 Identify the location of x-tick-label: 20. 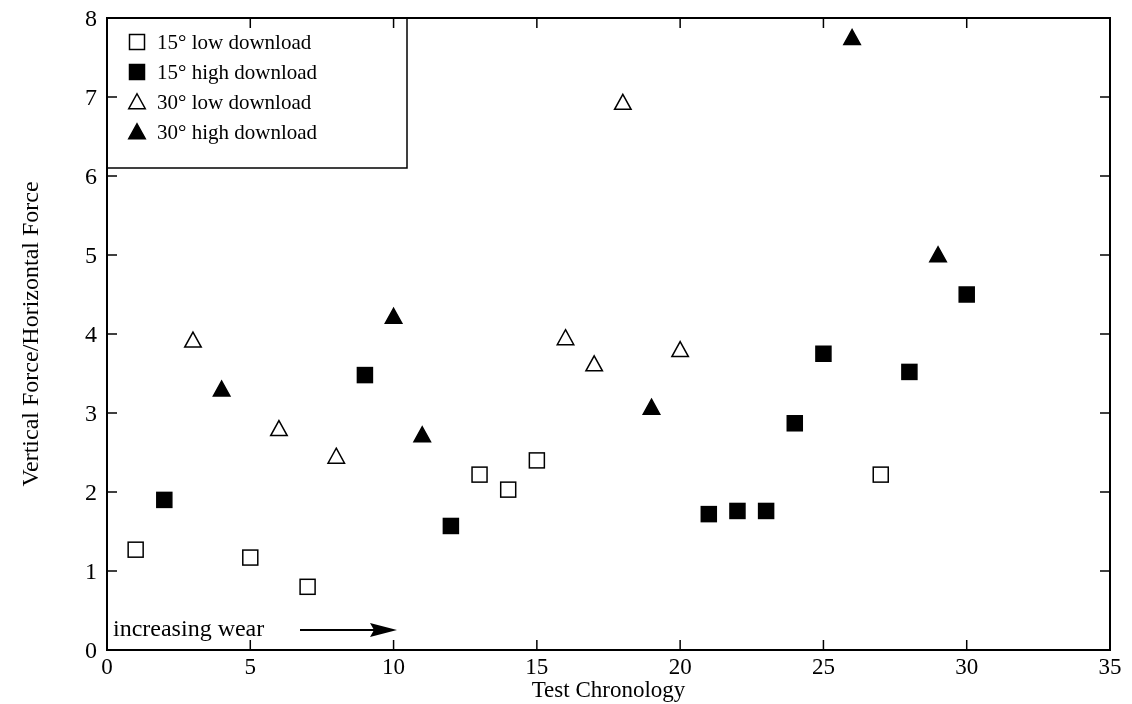
(680, 666).